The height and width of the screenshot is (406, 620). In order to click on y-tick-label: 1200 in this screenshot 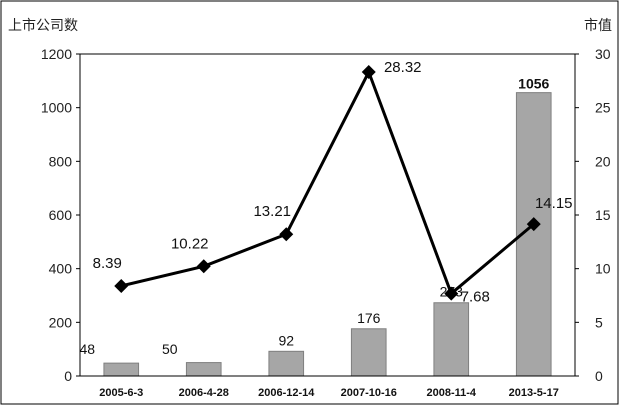, I will do `click(56, 54)`.